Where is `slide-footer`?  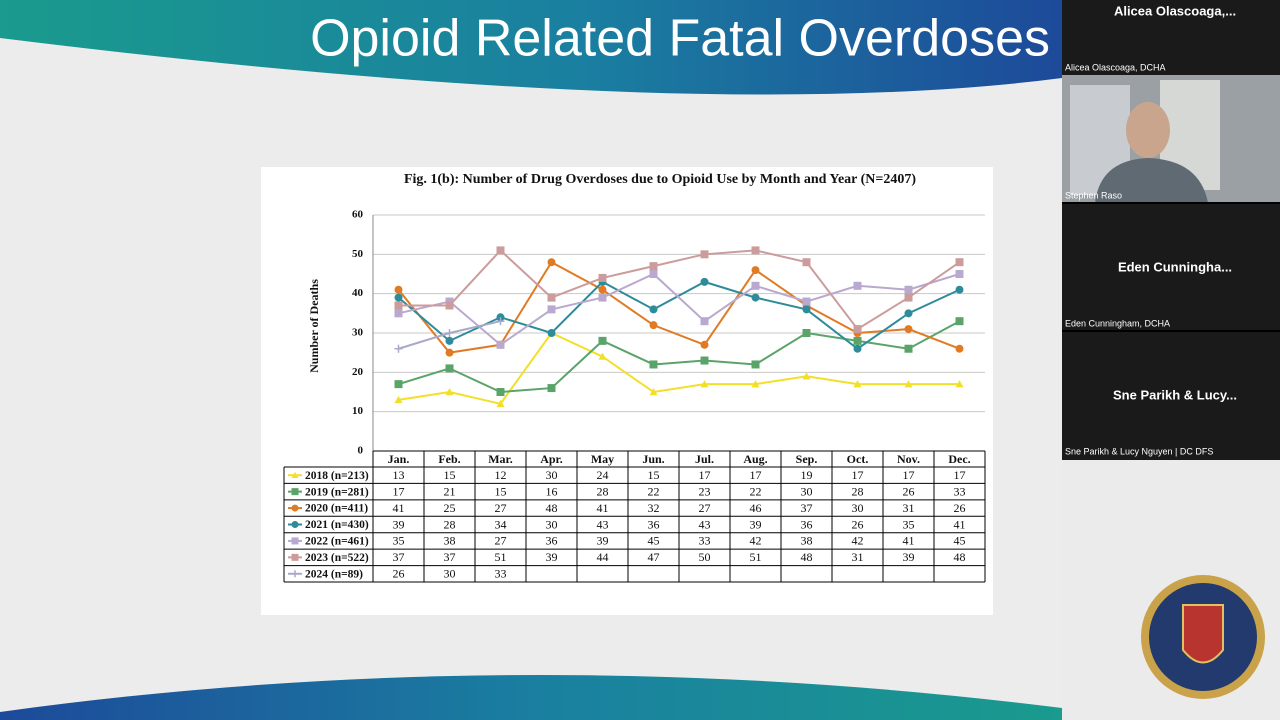 slide-footer is located at coordinates (531, 697).